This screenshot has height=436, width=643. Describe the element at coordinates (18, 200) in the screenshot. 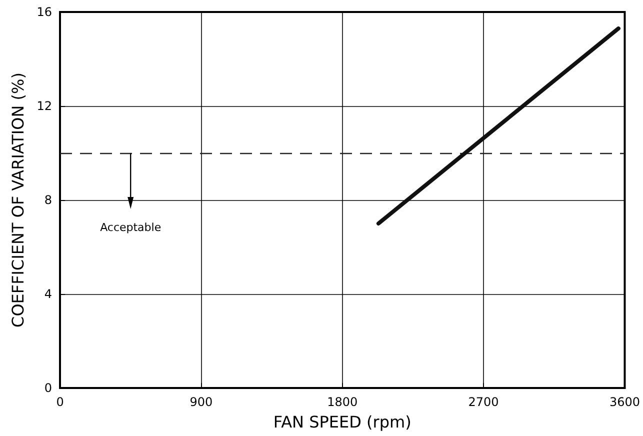

I see `y-axis-title: COEFFICIENT OF VARIATION (%)` at that location.